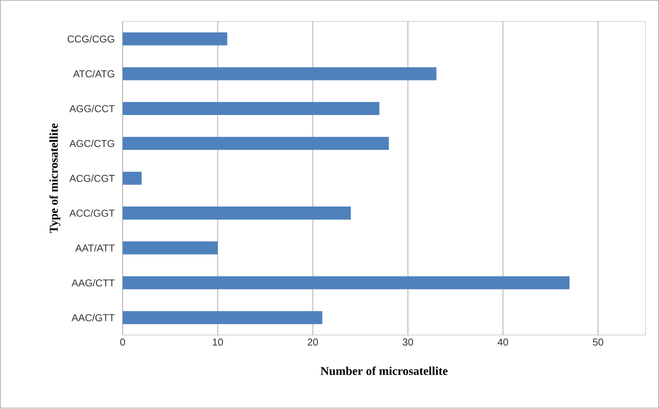  I want to click on x-axis-title: Number of microsatellite, so click(384, 371).